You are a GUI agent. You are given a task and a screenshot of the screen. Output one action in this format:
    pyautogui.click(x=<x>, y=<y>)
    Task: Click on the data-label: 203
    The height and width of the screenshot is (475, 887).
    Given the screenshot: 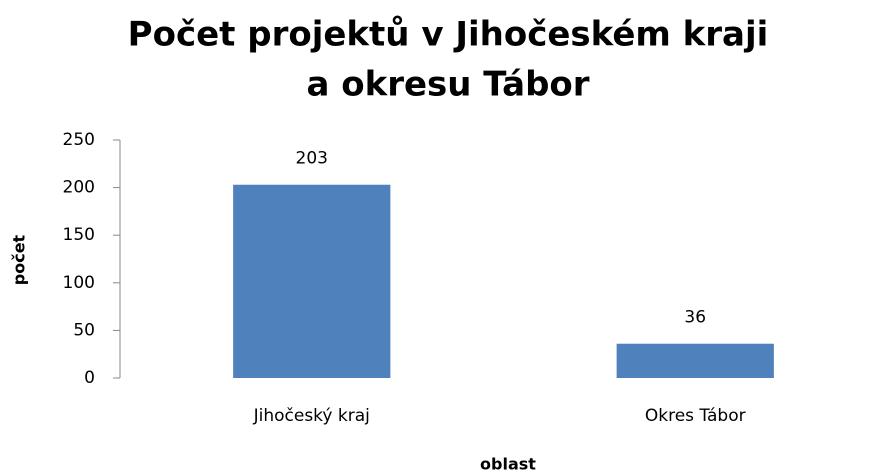 What is the action you would take?
    pyautogui.click(x=312, y=159)
    